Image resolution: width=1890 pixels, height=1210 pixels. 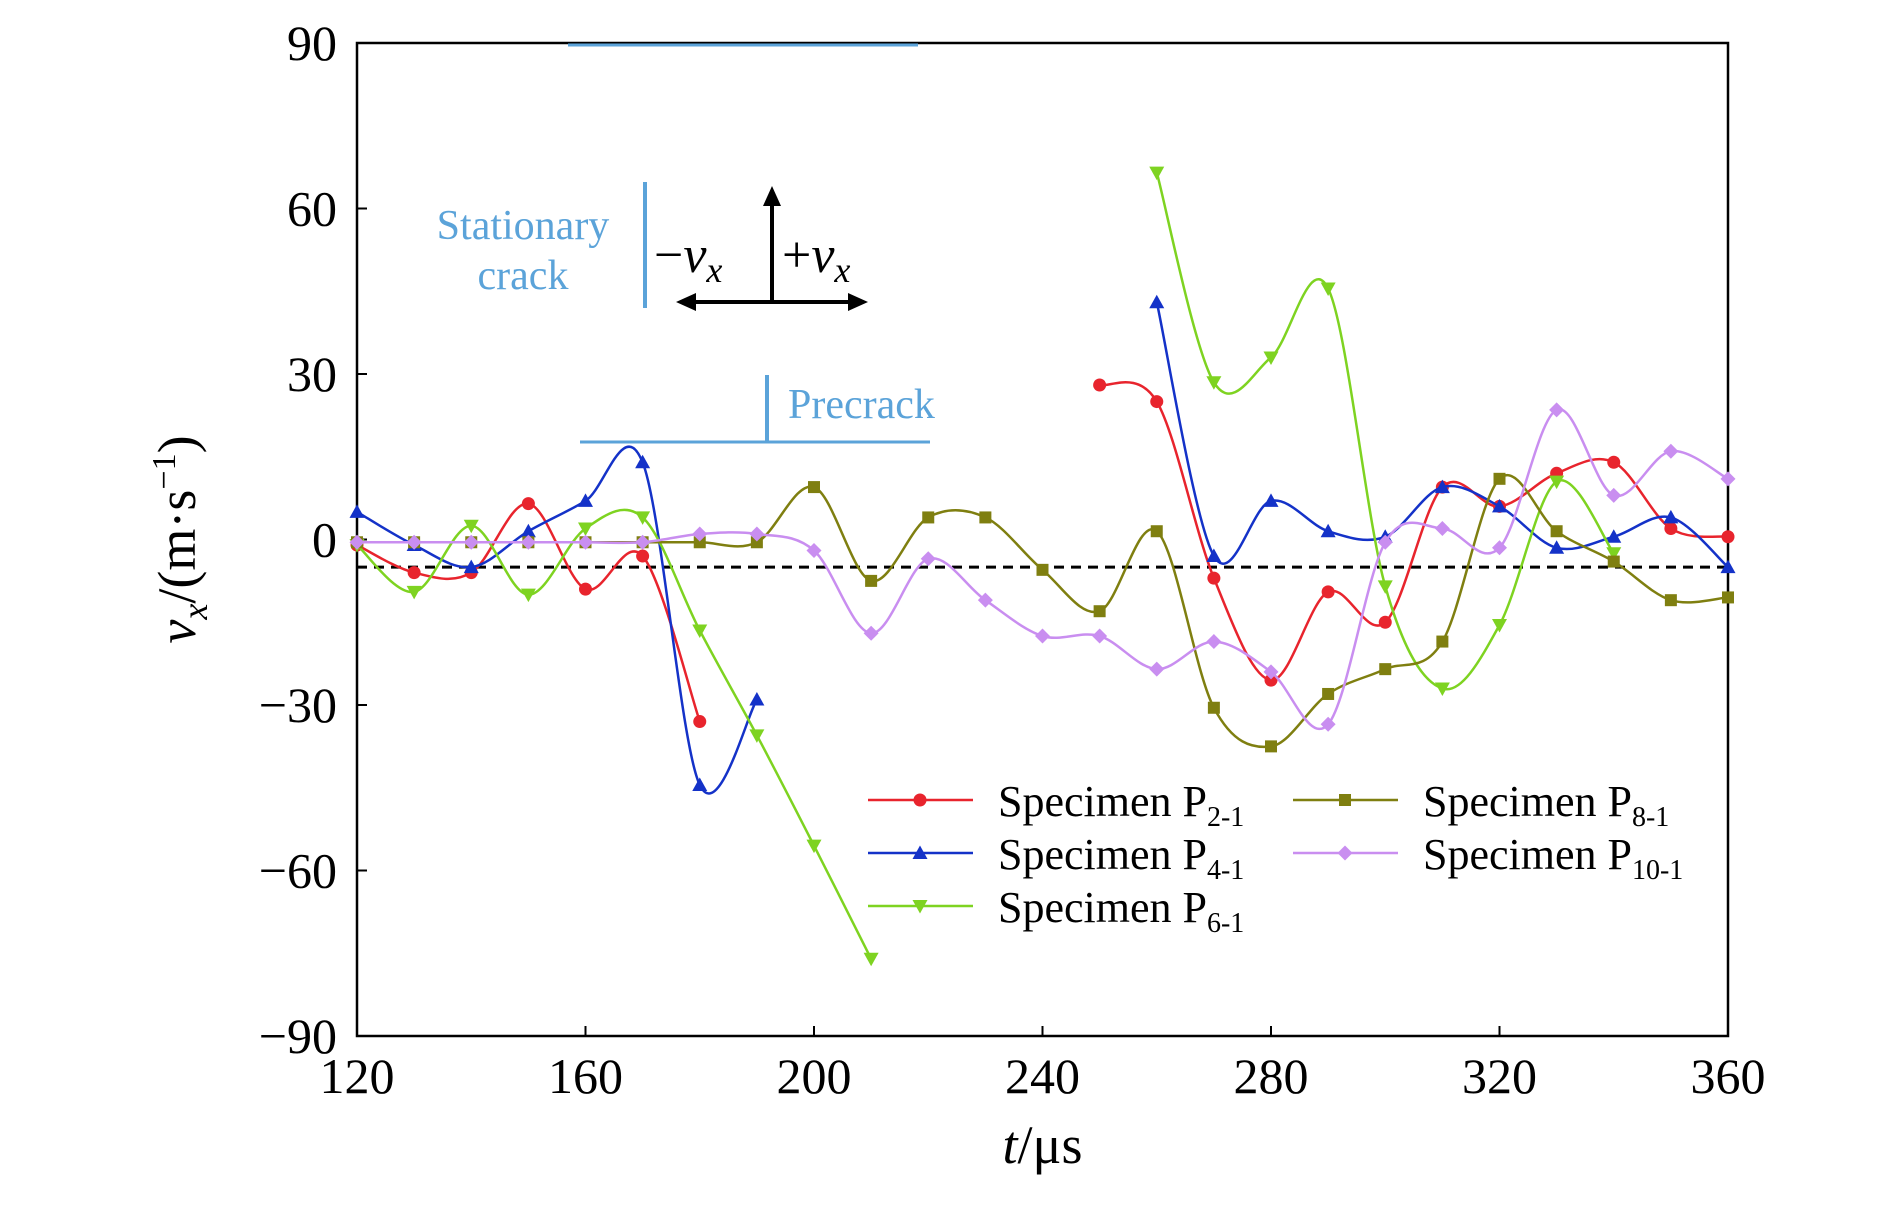 What do you see at coordinates (523, 276) in the screenshot?
I see `stationary-crack-label-line2: crack` at bounding box center [523, 276].